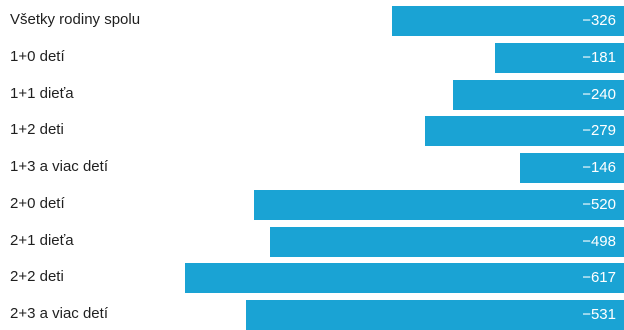 Image resolution: width=624 pixels, height=330 pixels. I want to click on bar: −240, so click(538, 94).